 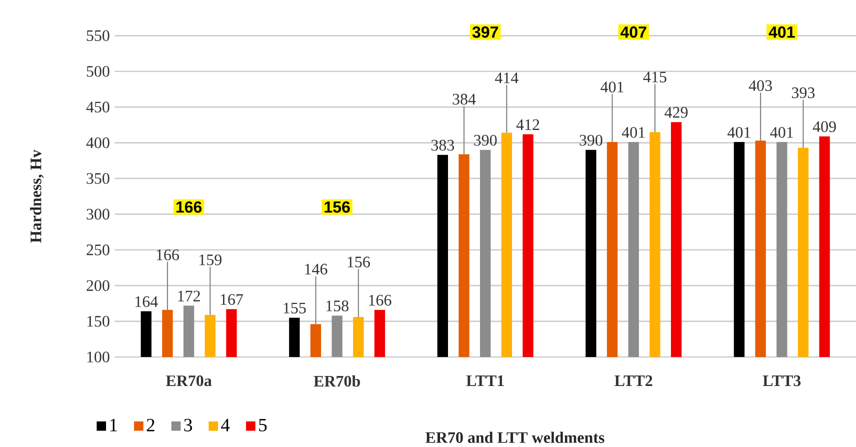 I want to click on annotation: 401, so click(x=781, y=32).